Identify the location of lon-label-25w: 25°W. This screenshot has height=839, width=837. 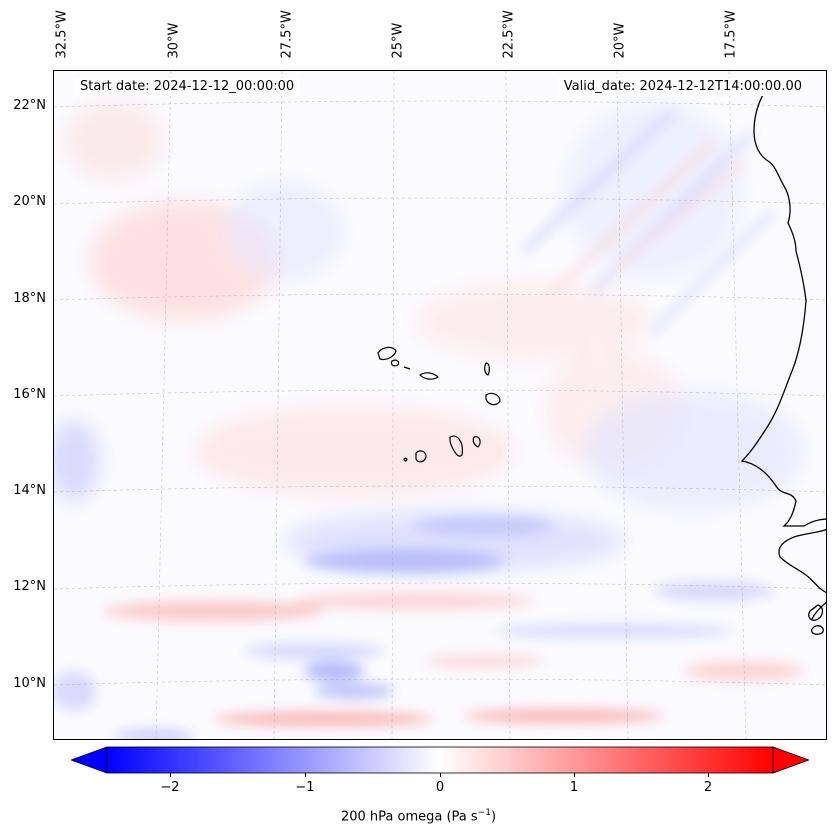
(398, 40).